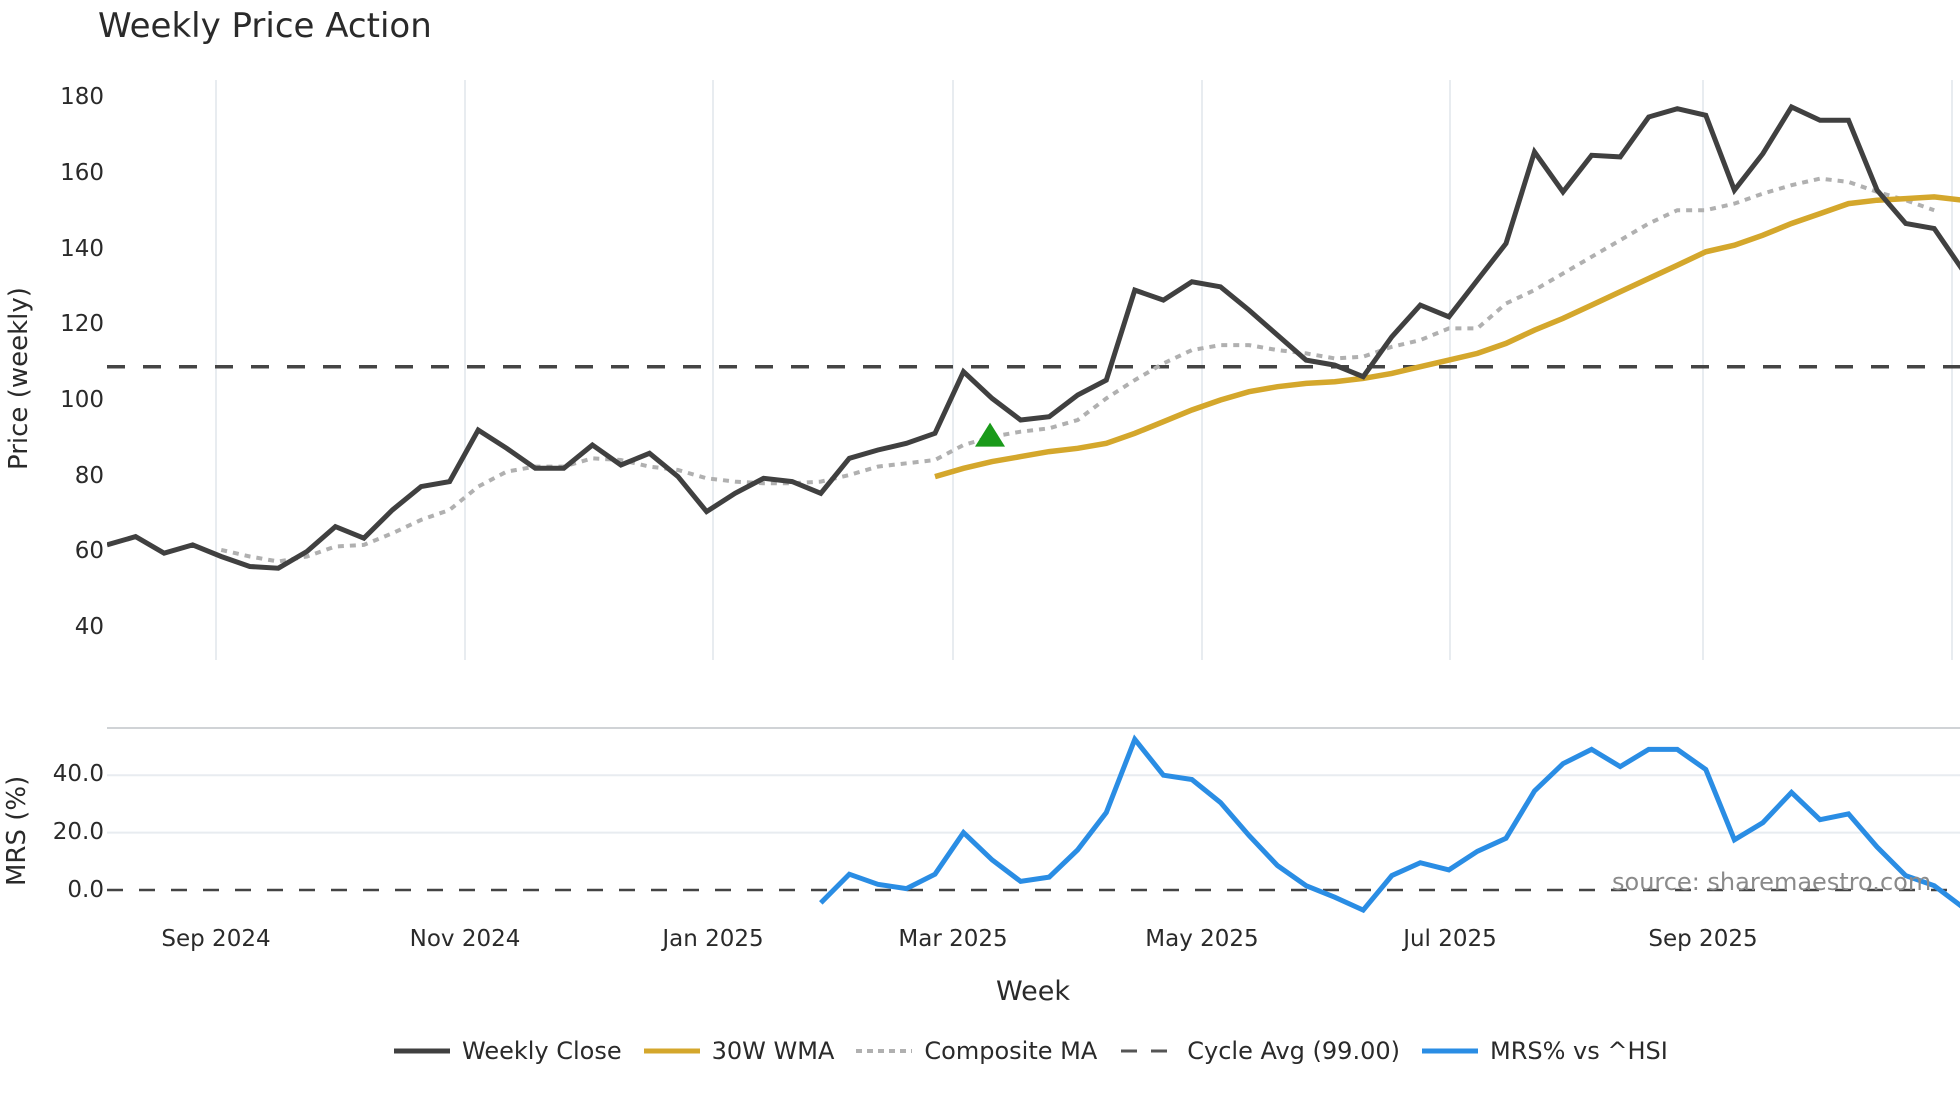 The height and width of the screenshot is (1102, 1960). I want to click on mrs-y-tick: 40.0, so click(78, 774).